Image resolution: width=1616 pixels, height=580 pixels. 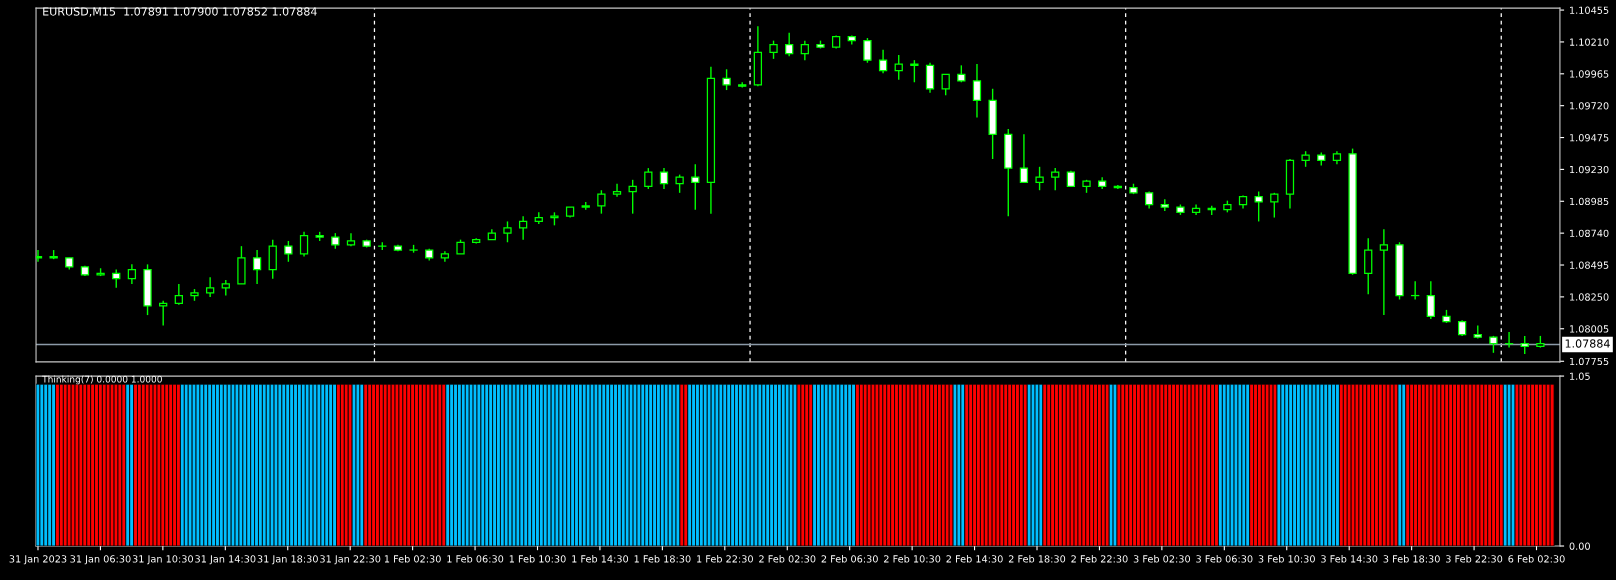 What do you see at coordinates (1589, 169) in the screenshot?
I see `y-tick-label: 1.09230` at bounding box center [1589, 169].